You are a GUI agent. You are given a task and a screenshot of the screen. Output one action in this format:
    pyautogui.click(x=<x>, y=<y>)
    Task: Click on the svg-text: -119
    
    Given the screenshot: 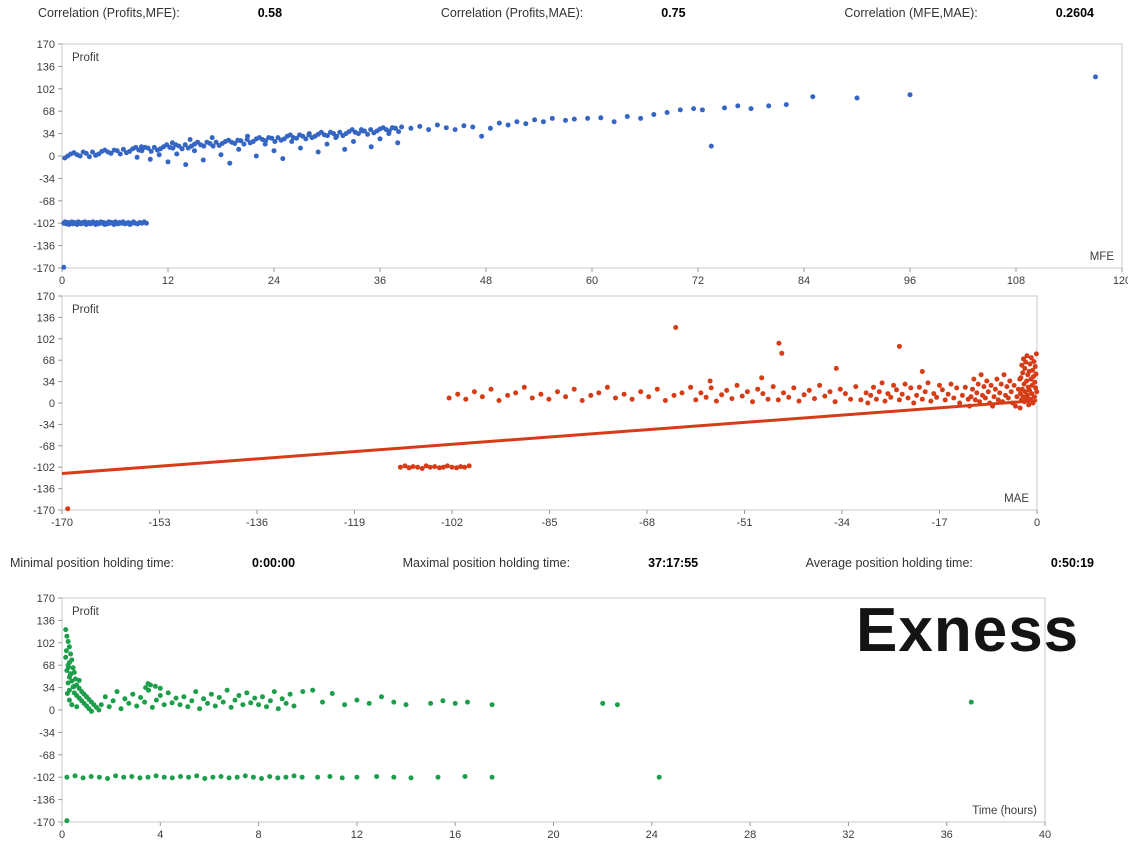 What is the action you would take?
    pyautogui.click(x=354, y=523)
    